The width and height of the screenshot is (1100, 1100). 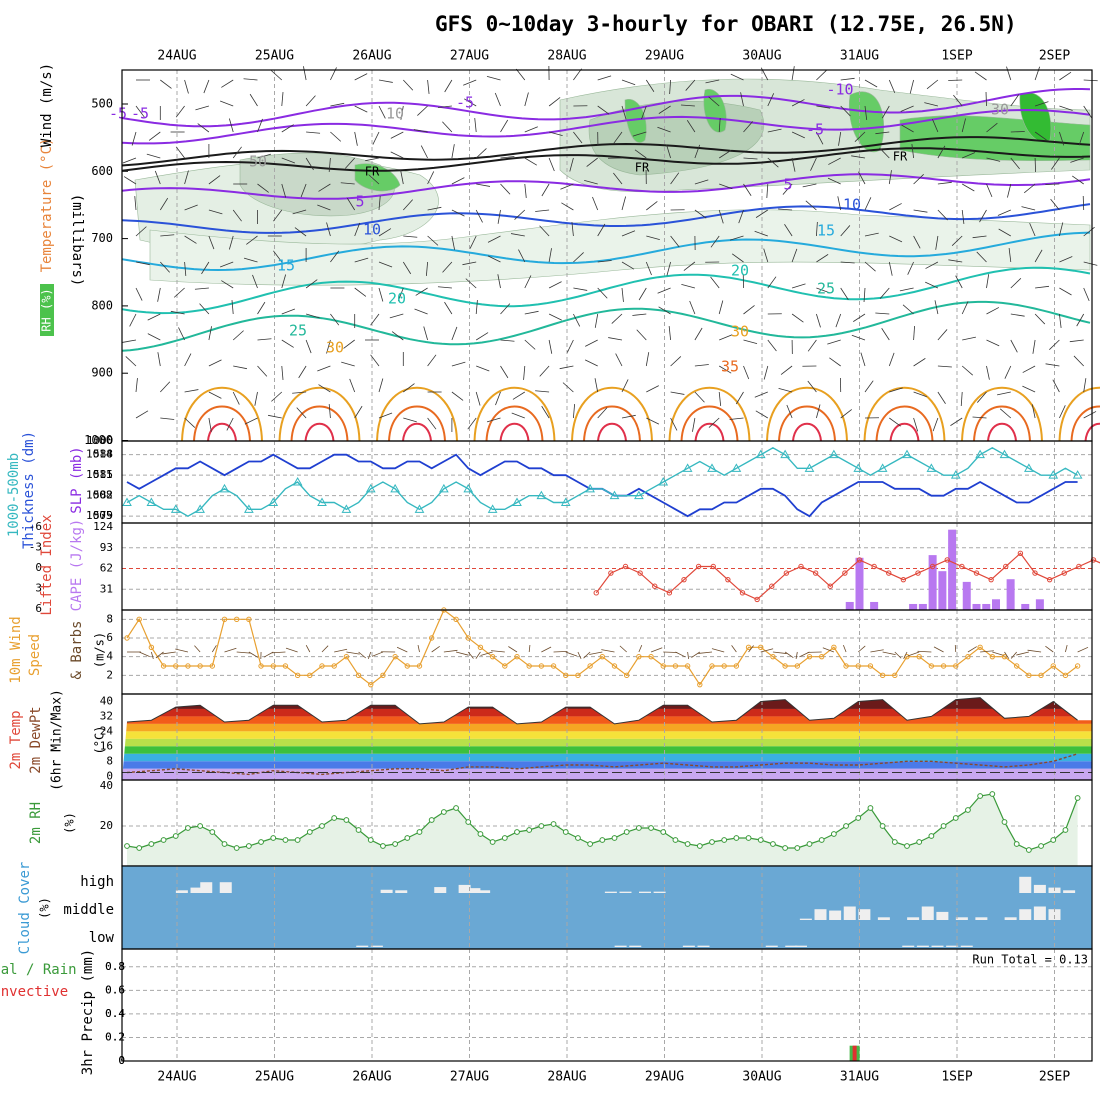 What do you see at coordinates (106, 588) in the screenshot?
I see `cape-tick-label: 31` at bounding box center [106, 588].